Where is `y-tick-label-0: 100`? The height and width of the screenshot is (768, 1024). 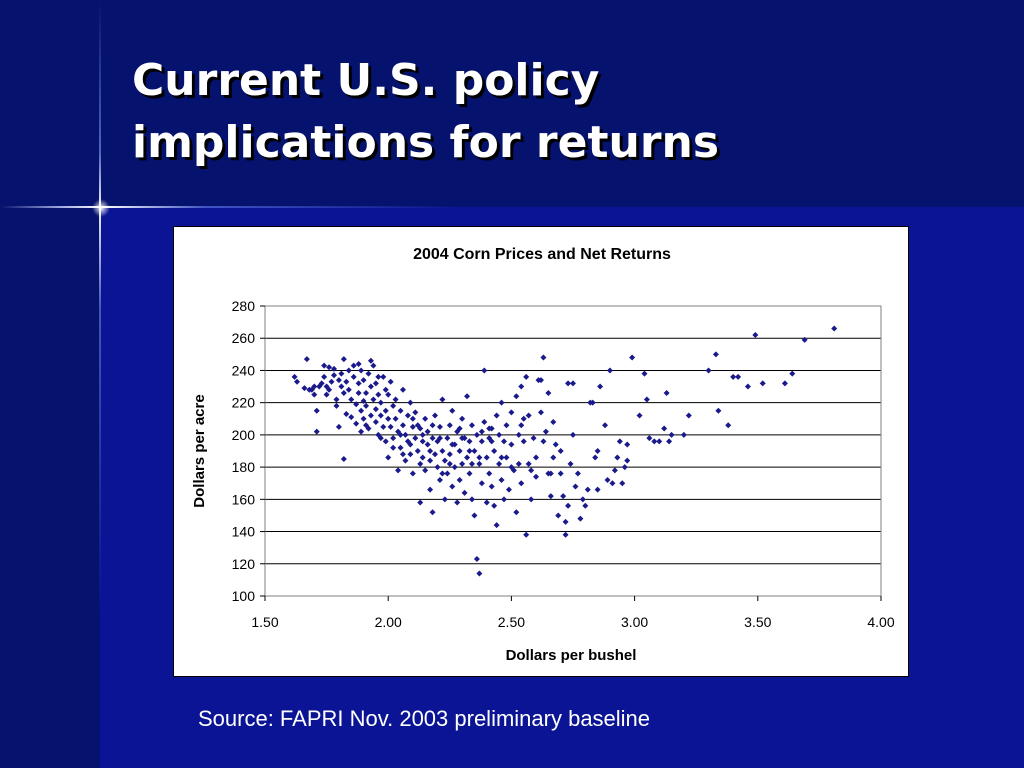 y-tick-label-0: 100 is located at coordinates (244, 596).